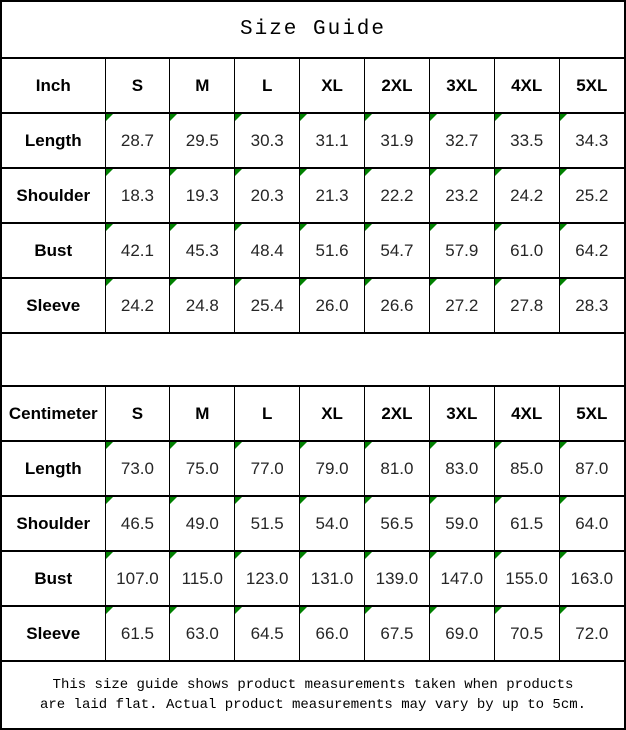  Describe the element at coordinates (591, 140) in the screenshot. I see `size-value-cell: 34.3` at that location.